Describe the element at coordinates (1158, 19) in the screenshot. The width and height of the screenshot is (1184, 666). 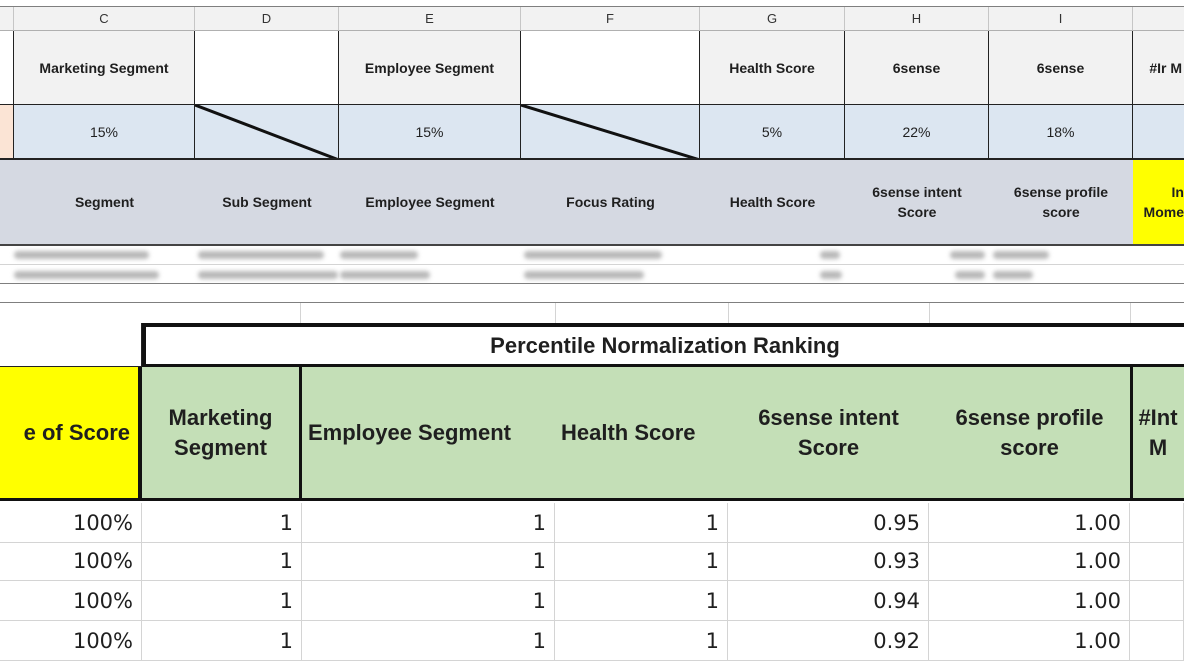
I see `column-header-j` at that location.